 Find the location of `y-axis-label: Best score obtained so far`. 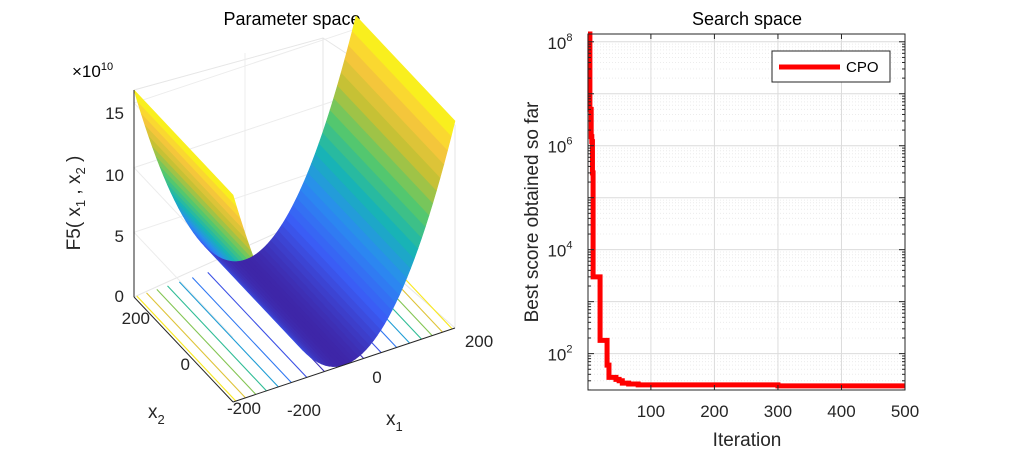

y-axis-label: Best score obtained so far is located at coordinates (532, 211).